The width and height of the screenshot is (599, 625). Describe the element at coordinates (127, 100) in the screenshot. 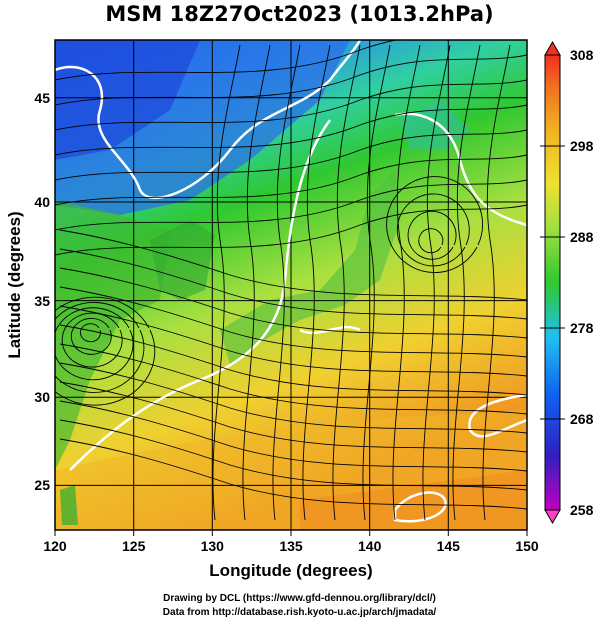

I see `cold-air-core` at that location.